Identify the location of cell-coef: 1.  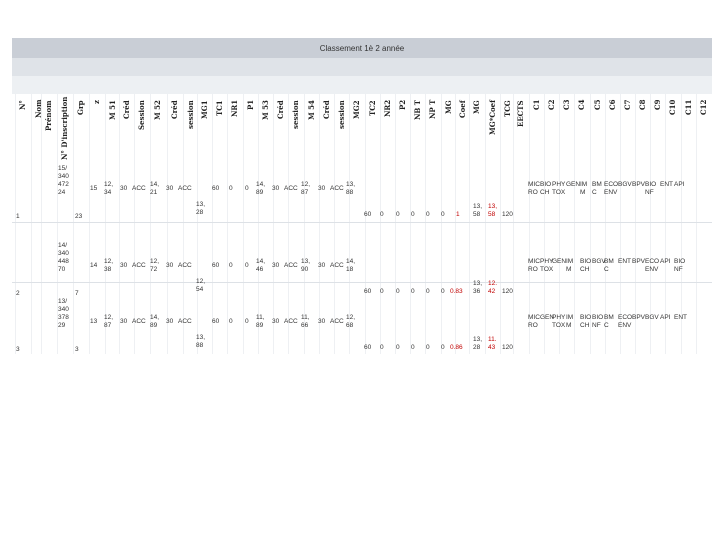
(458, 215).